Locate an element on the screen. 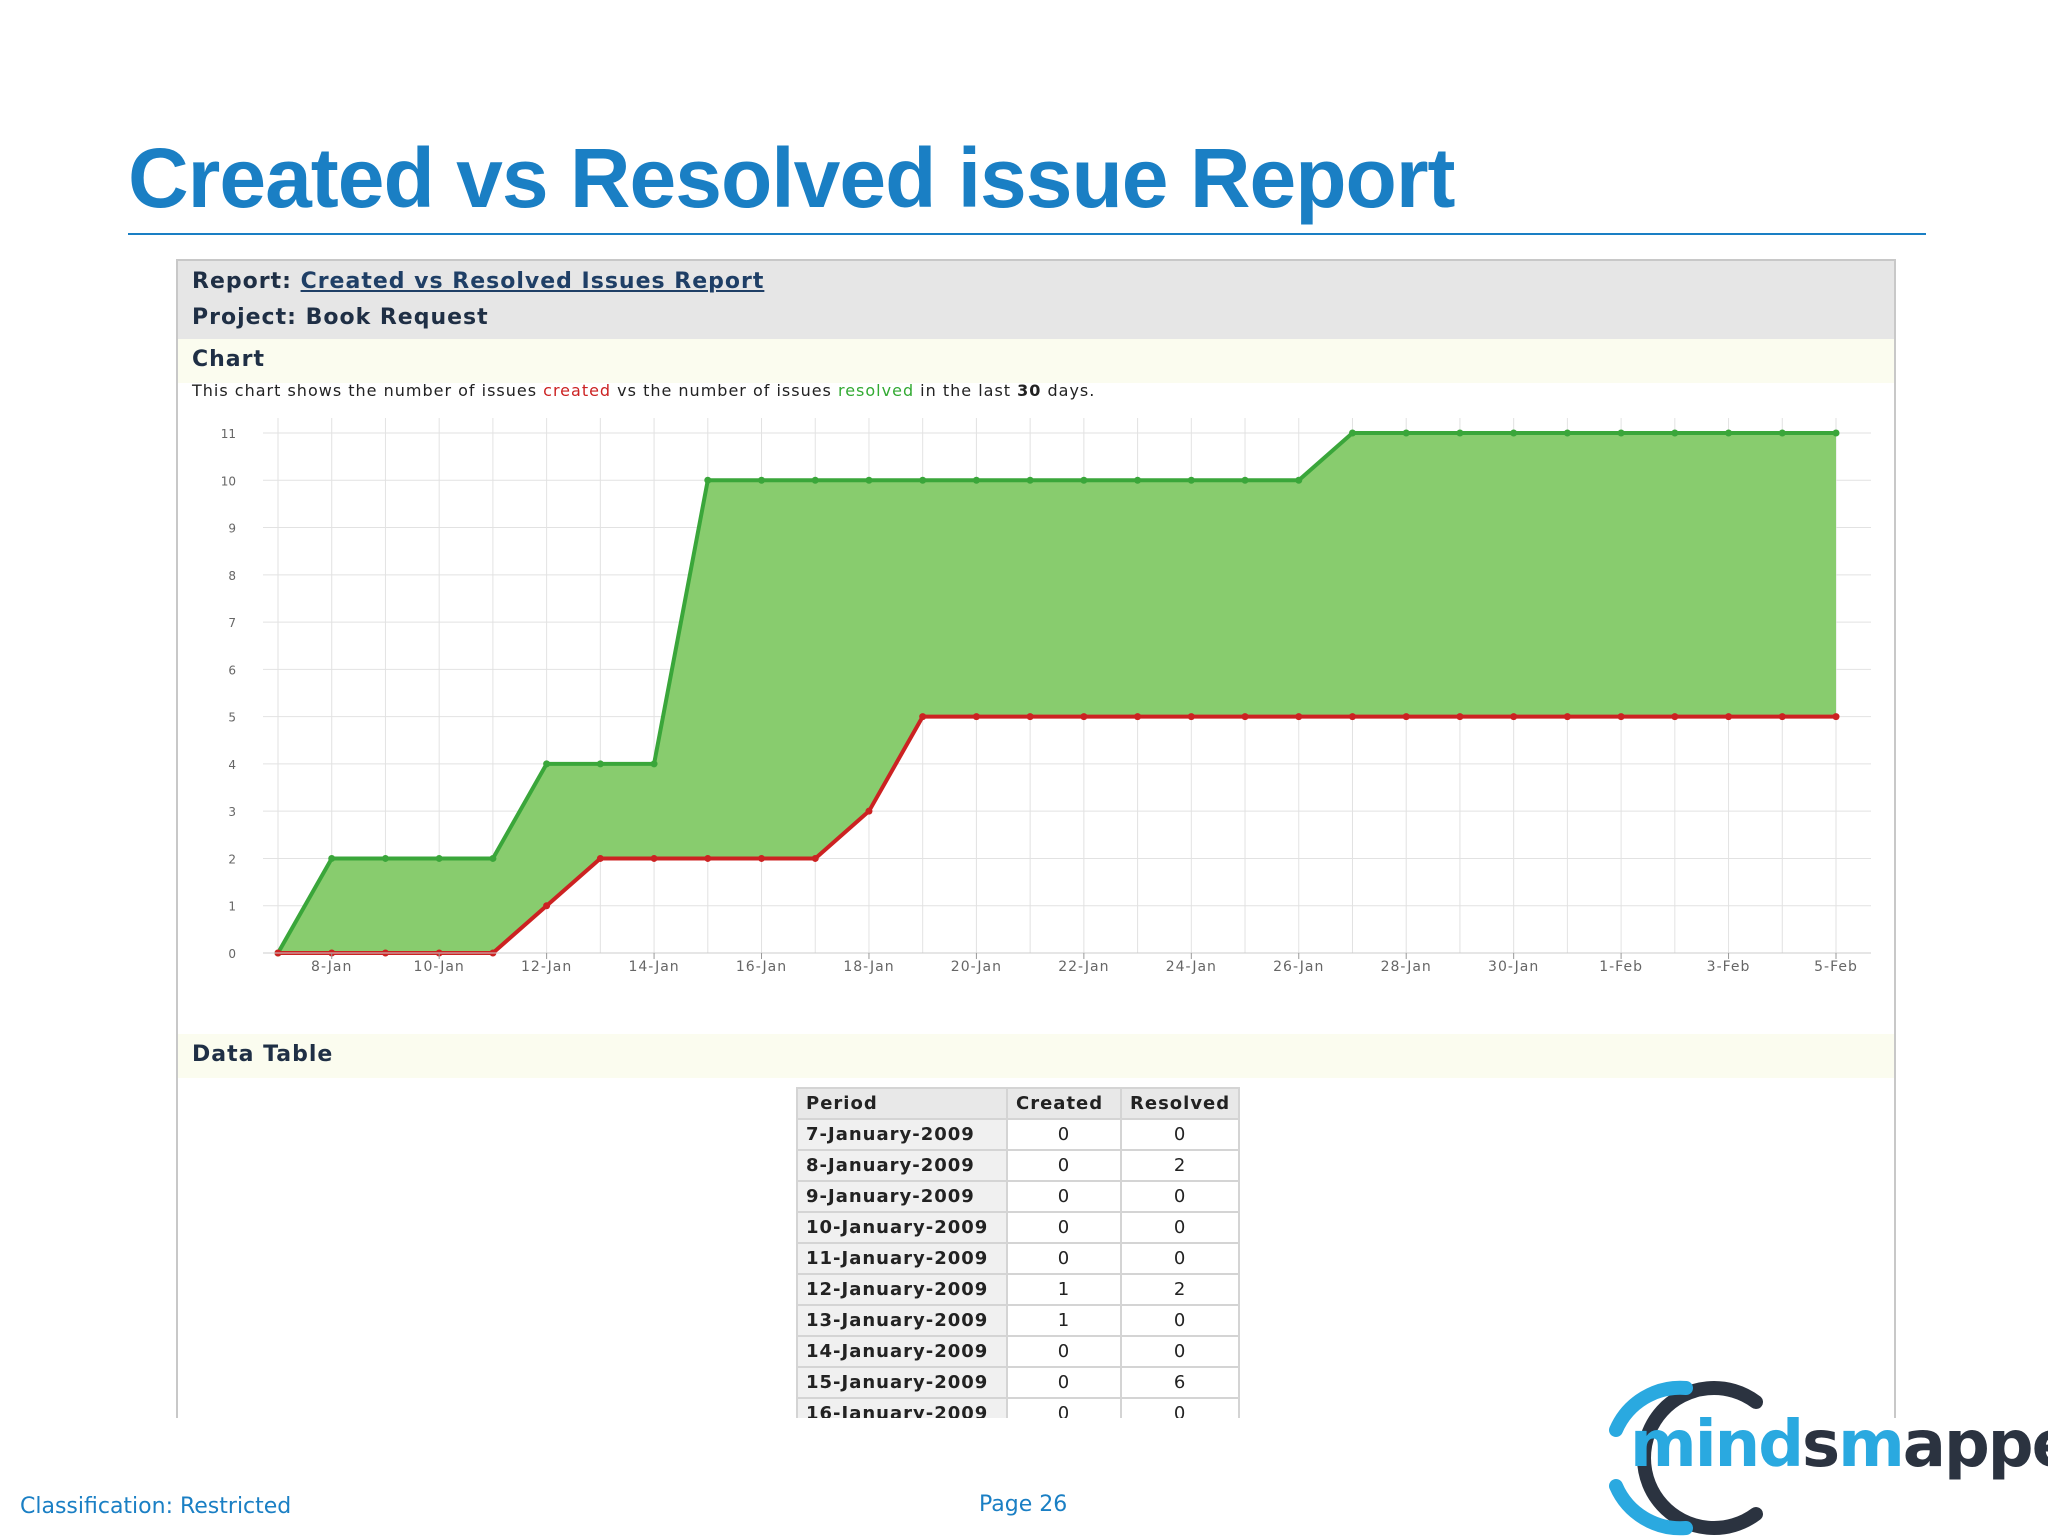  y-tick-label: 7 is located at coordinates (232, 623).